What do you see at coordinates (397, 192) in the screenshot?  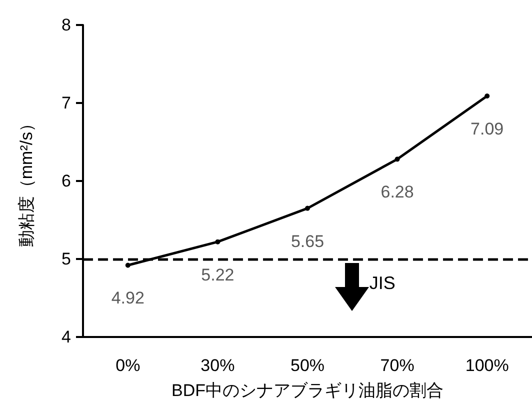 I see `data-label: 6.28` at bounding box center [397, 192].